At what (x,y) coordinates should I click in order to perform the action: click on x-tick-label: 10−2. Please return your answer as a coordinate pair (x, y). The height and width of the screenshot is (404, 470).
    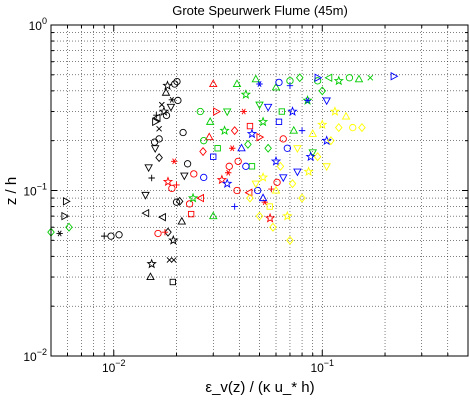
    Looking at the image, I should click on (114, 366).